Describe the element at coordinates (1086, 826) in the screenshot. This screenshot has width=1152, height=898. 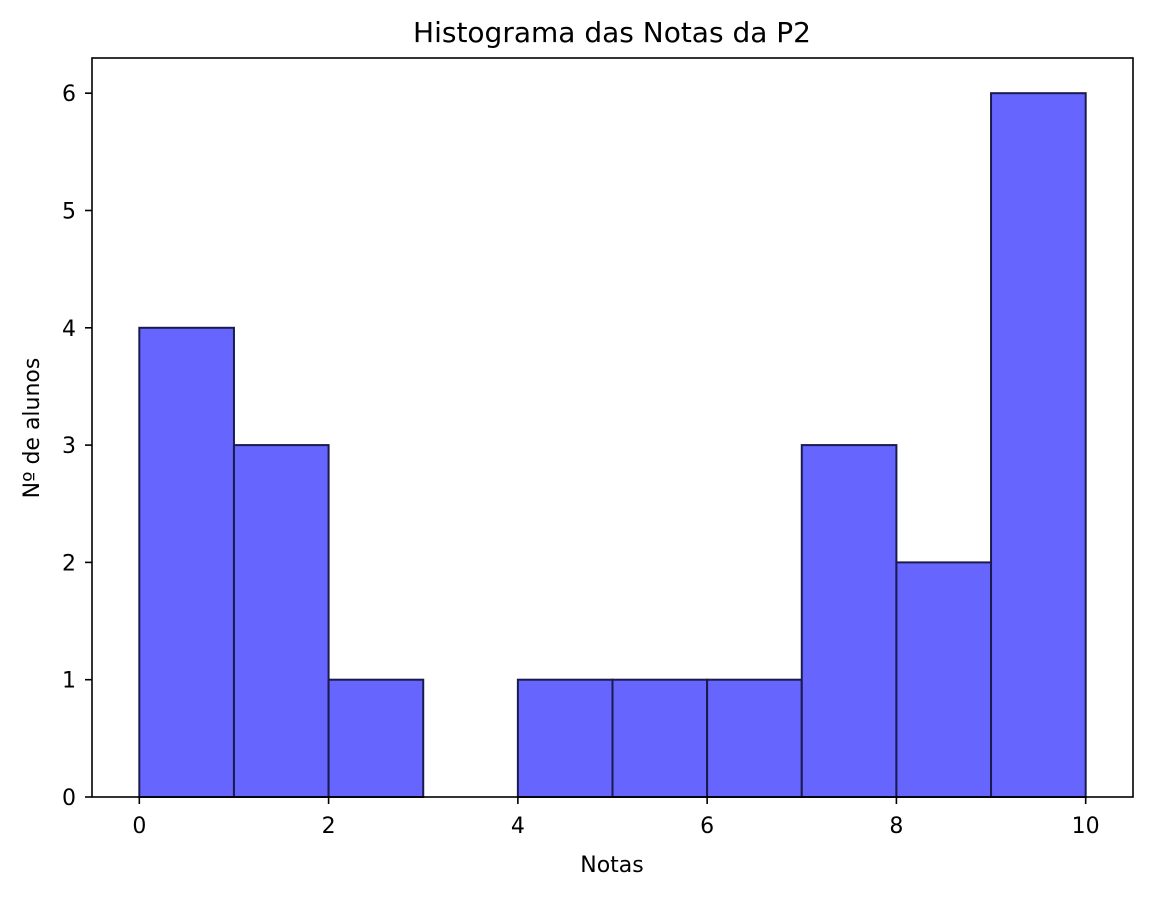
I see `x-tick-label: 10` at that location.